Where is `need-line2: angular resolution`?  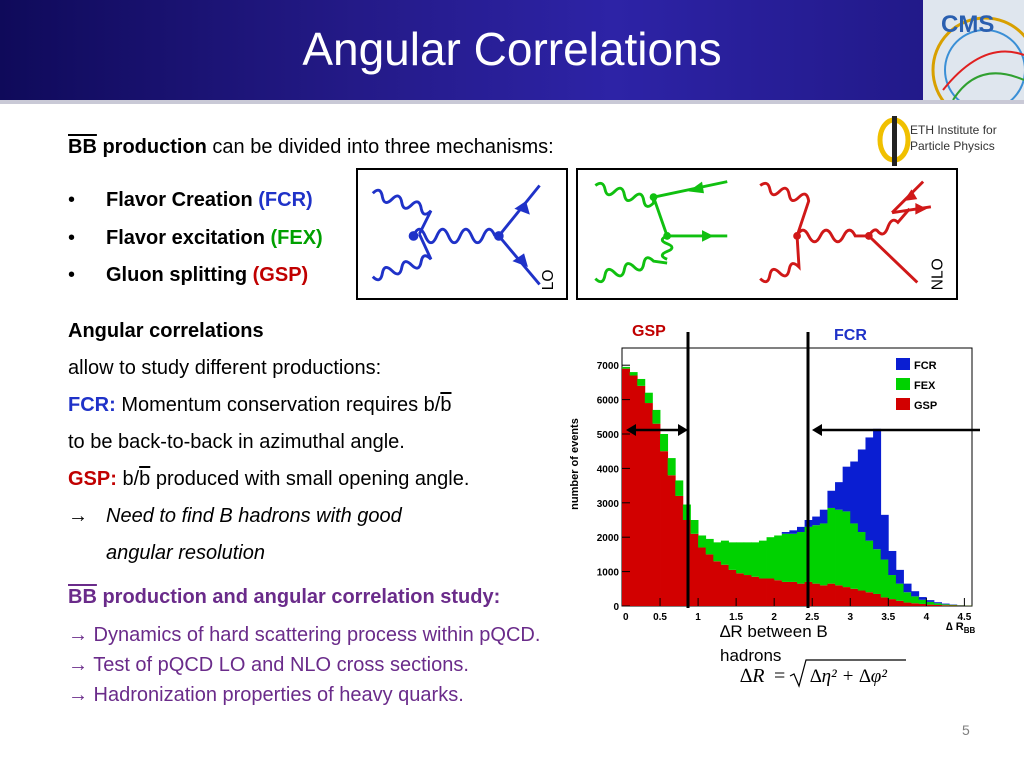
need-line2: angular resolution is located at coordinates (185, 553).